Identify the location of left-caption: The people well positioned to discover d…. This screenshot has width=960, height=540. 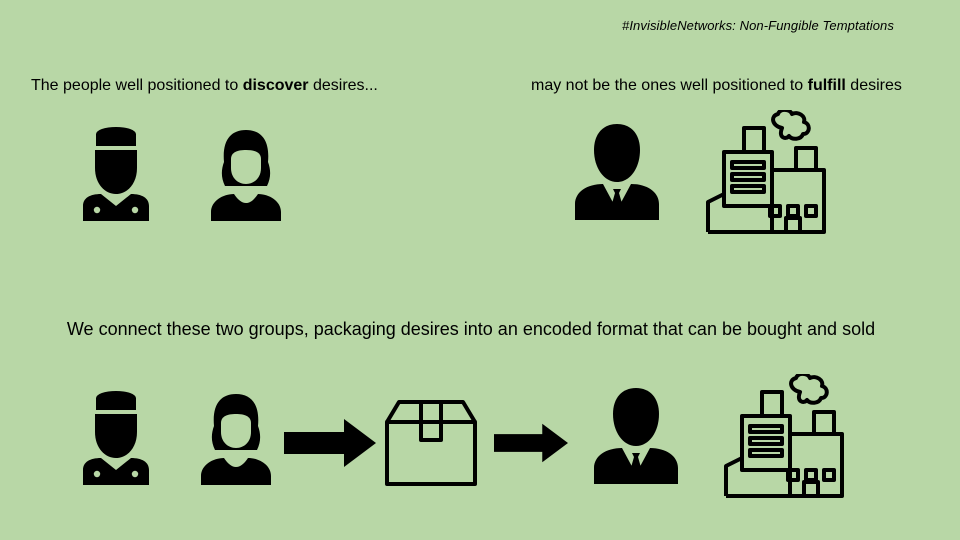
(204, 86).